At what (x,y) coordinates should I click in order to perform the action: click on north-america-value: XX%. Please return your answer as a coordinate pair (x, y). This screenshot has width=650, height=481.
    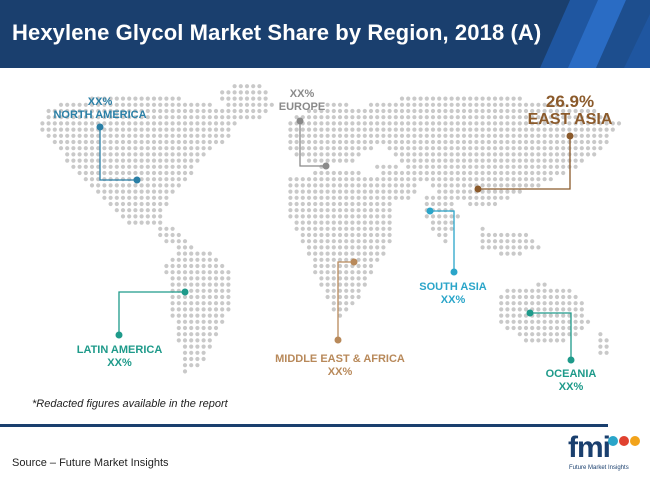
    Looking at the image, I should click on (100, 102).